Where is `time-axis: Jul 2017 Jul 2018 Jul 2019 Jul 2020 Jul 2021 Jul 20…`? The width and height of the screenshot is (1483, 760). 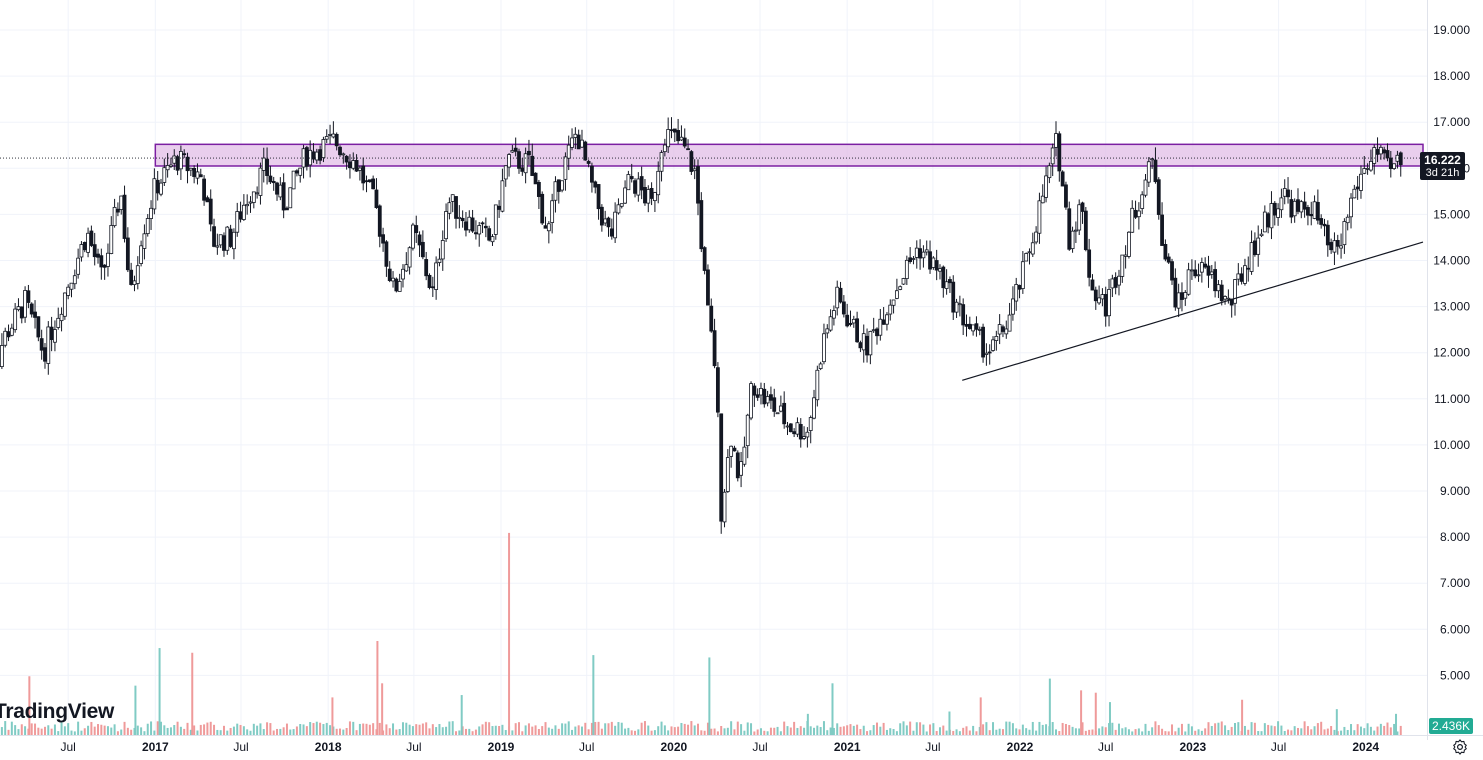
time-axis: Jul 2017 Jul 2018 Jul 2019 Jul 2020 Jul 2021 Jul 20… is located at coordinates (741, 745).